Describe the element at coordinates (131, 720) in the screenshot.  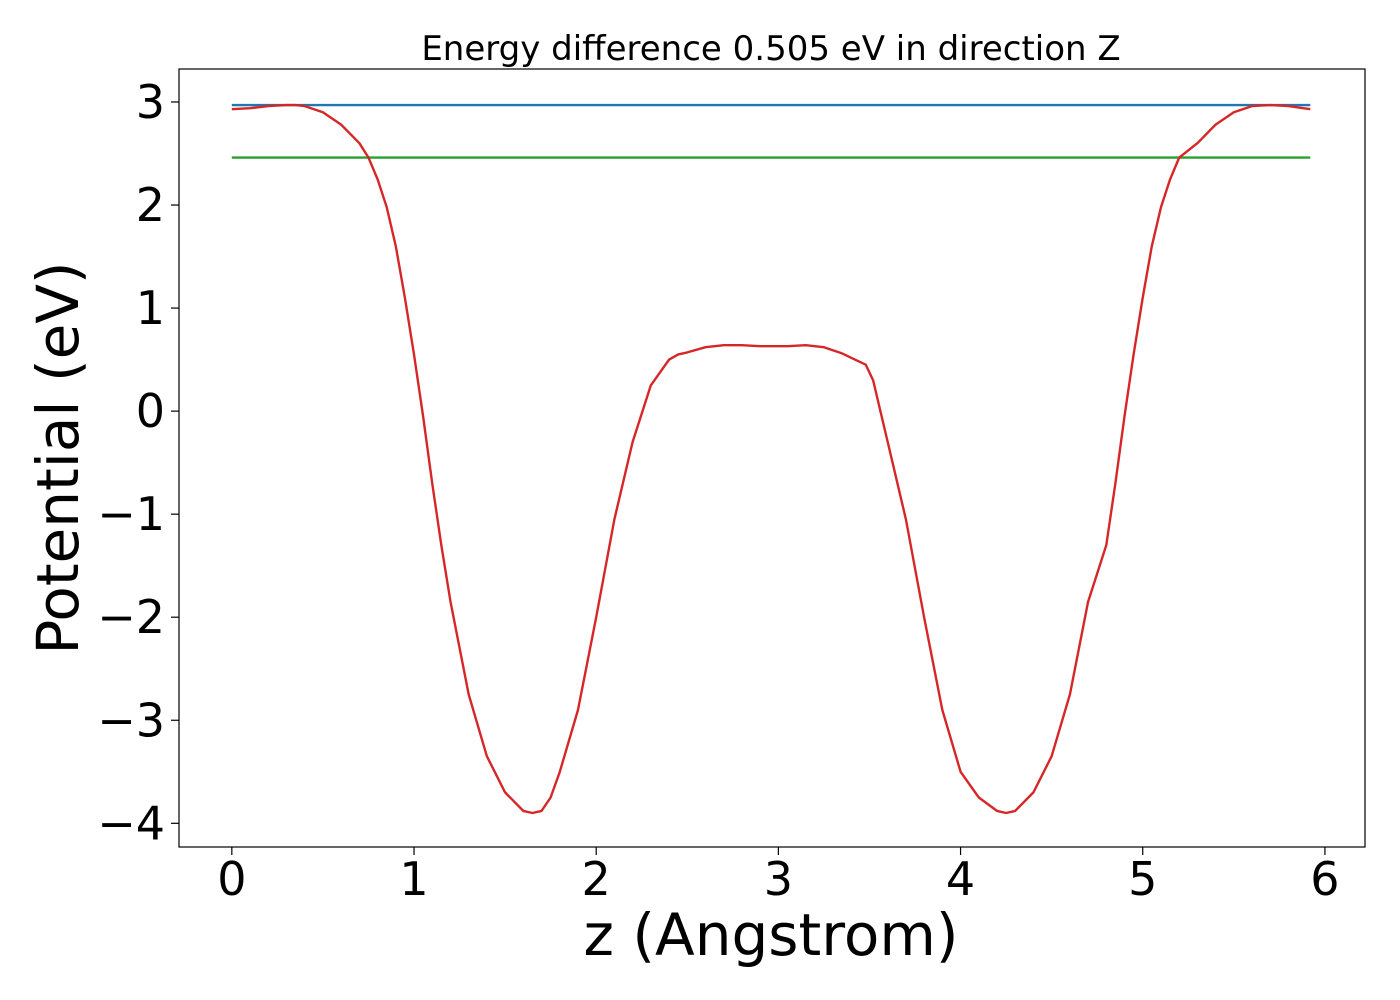
I see `y-tick-label: −3` at that location.